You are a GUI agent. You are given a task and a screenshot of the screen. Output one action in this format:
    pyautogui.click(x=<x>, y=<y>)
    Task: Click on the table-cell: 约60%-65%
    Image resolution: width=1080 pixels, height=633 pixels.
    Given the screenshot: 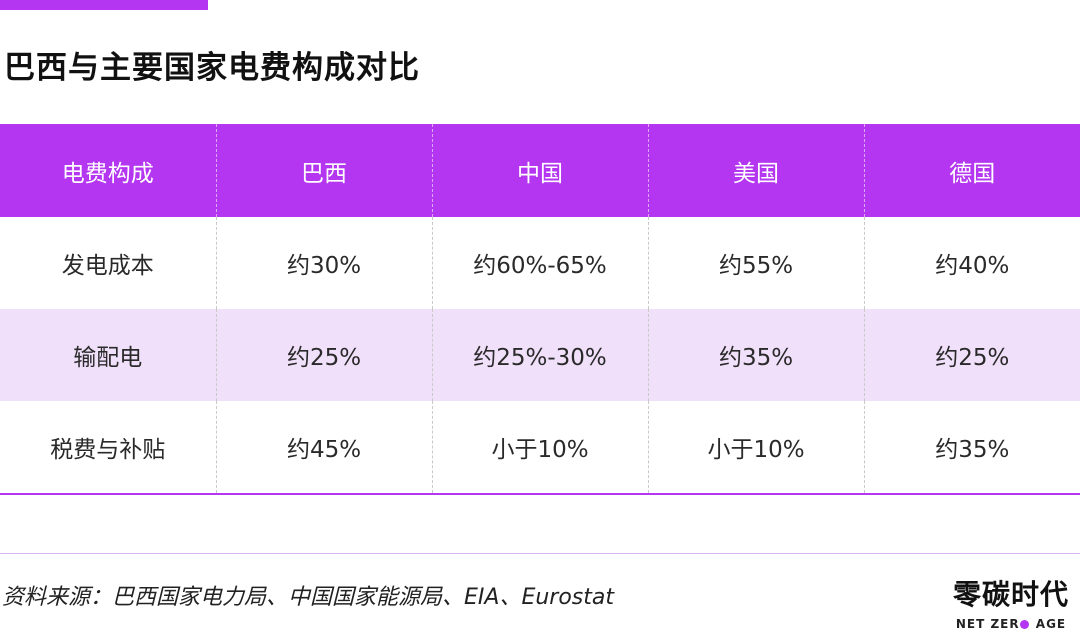 What is the action you would take?
    pyautogui.click(x=539, y=263)
    